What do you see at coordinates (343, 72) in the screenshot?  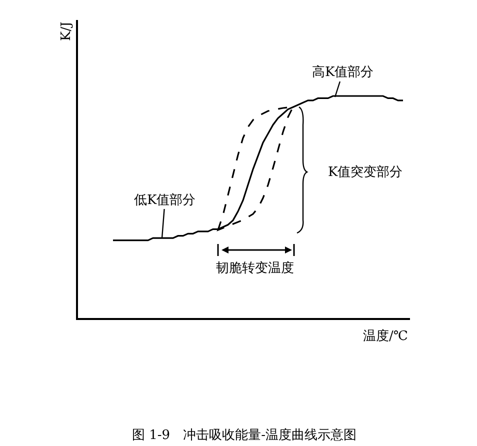 I see `text: 高K值部分` at bounding box center [343, 72].